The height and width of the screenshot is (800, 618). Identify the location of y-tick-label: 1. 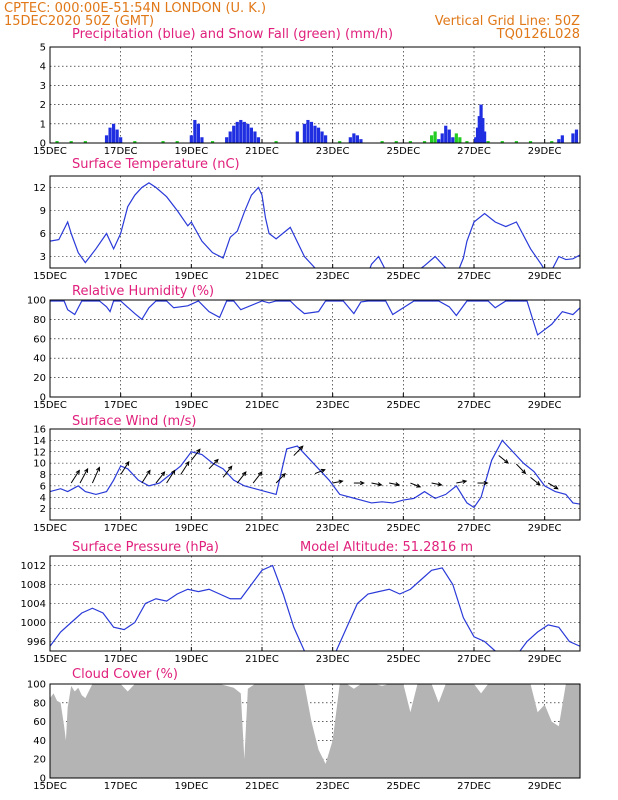
(43, 124).